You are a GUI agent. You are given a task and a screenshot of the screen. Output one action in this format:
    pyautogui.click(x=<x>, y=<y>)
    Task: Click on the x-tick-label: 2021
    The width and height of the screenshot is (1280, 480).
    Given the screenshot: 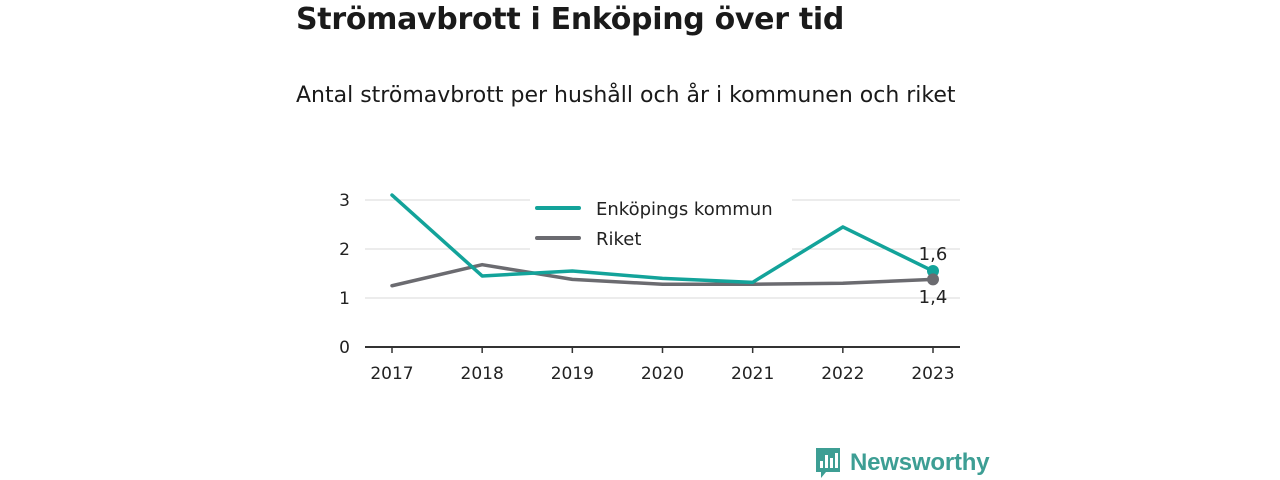 What is the action you would take?
    pyautogui.click(x=752, y=374)
    